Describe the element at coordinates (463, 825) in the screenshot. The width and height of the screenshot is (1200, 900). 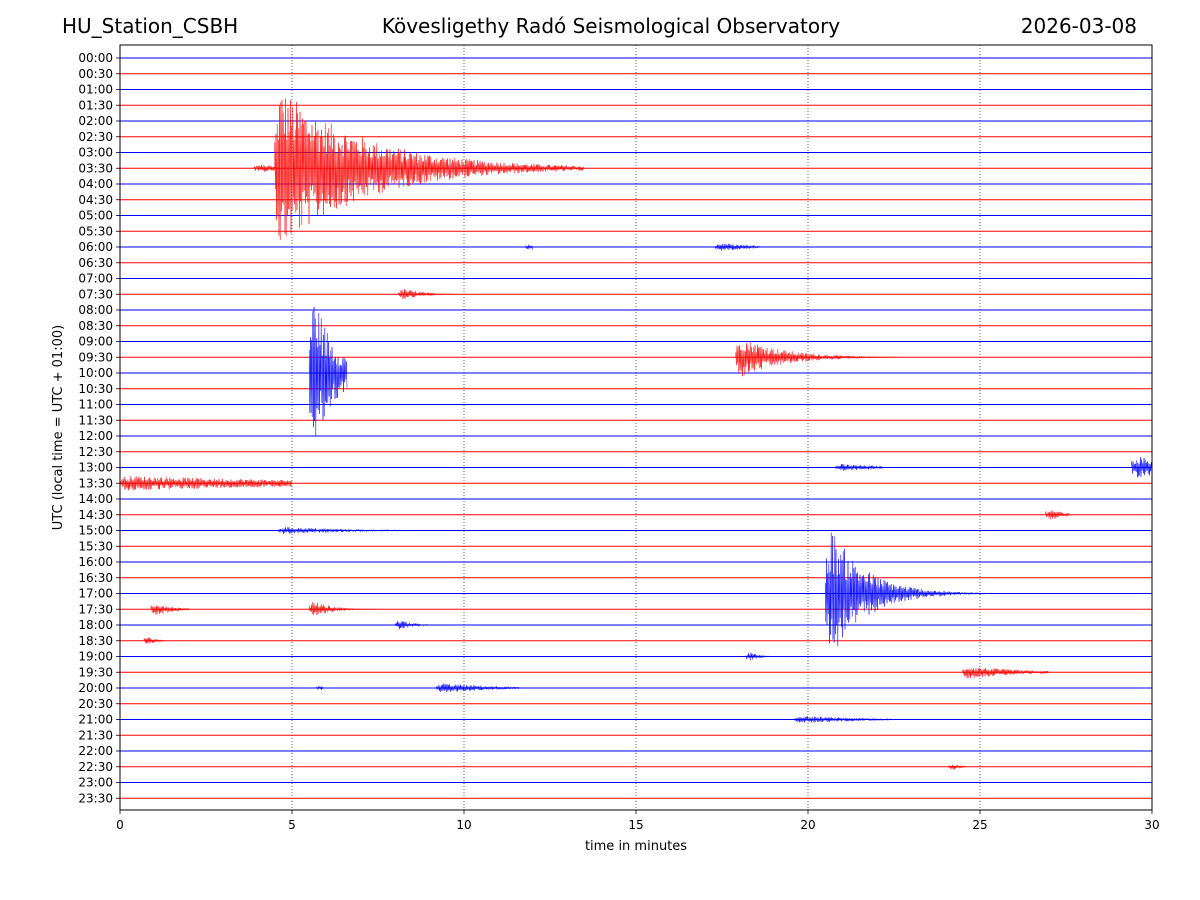
I see `x-tick-label: 10` at that location.